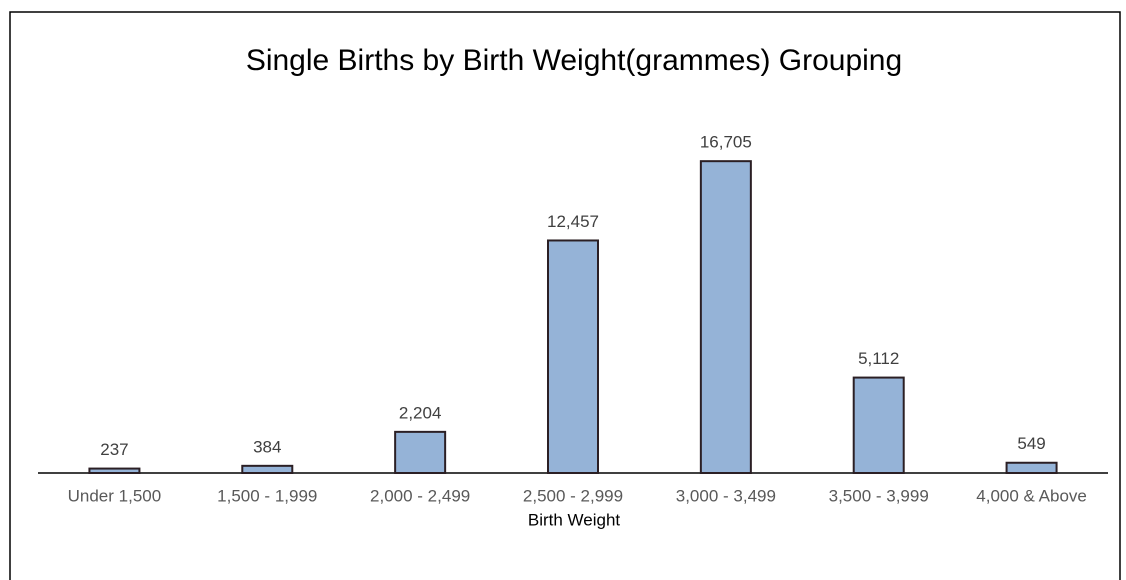 This screenshot has height=580, width=1126. I want to click on x-tick-label: 1,500 - 1,999, so click(267, 495).